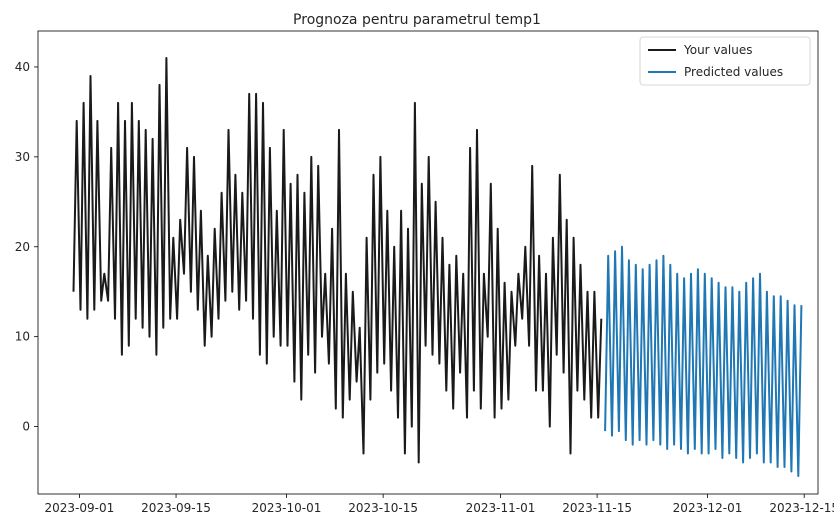  What do you see at coordinates (717, 50) in the screenshot?
I see `legend-label-your-values: Your values` at bounding box center [717, 50].